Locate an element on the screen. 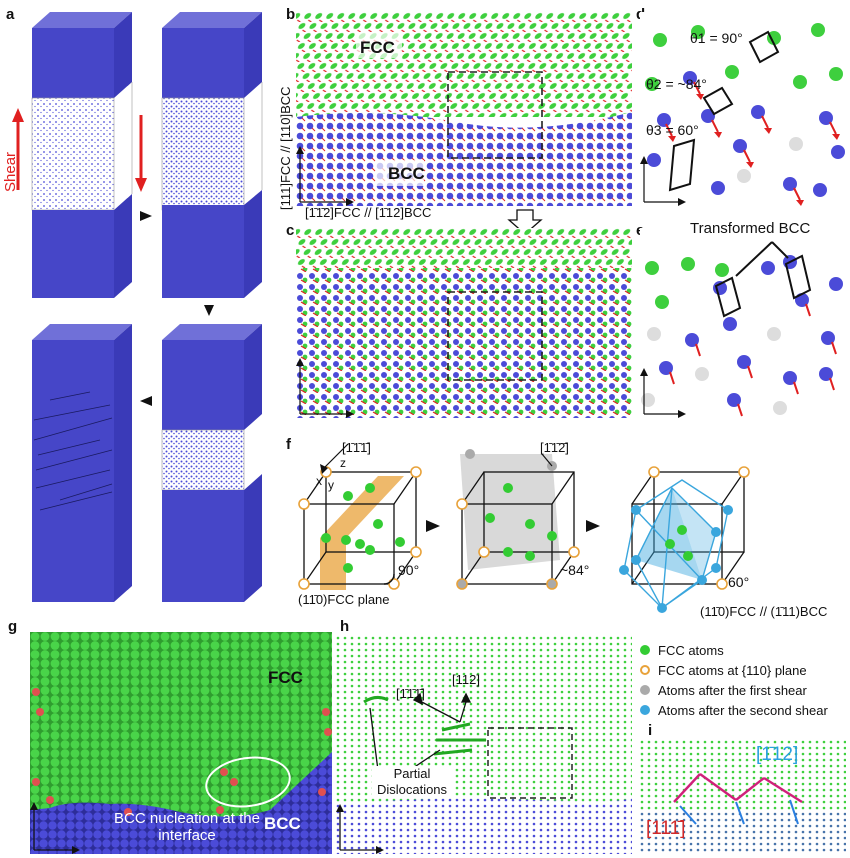 The width and height of the screenshot is (850, 858). panel-b-label: b is located at coordinates (291, 14).